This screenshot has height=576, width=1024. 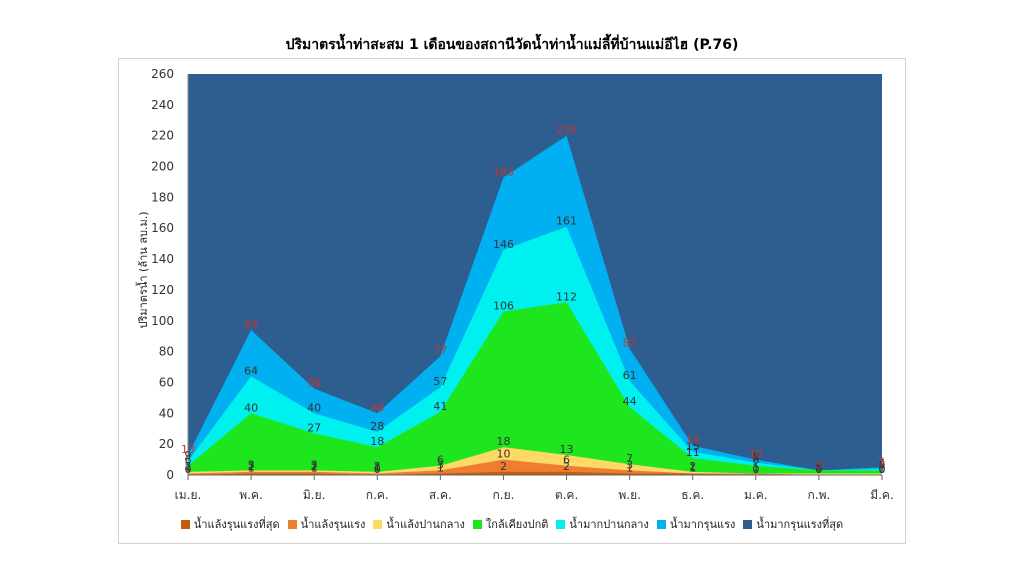 What do you see at coordinates (162, 136) in the screenshot?
I see `y-tick-label: 220` at bounding box center [162, 136].